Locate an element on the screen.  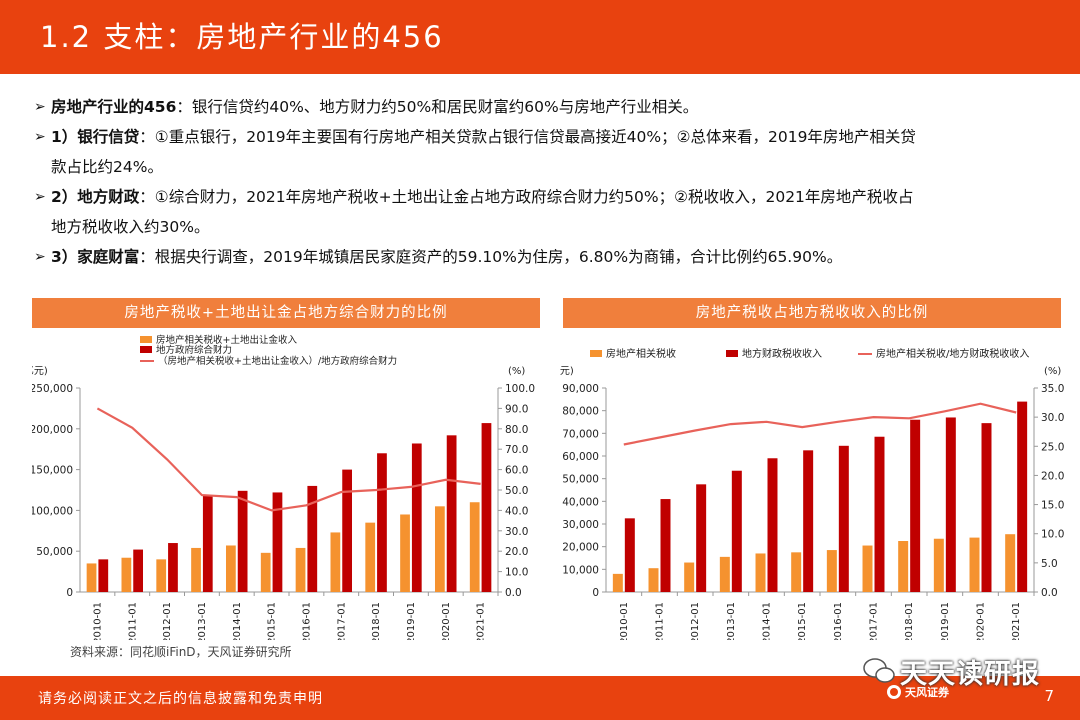
x-tick-label: 2014-01 is located at coordinates (237, 621).